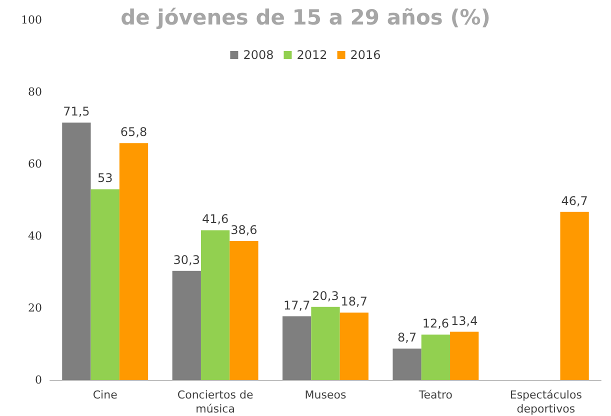 The image size is (611, 416). What do you see at coordinates (105, 395) in the screenshot?
I see `x-tick-label: Cine` at bounding box center [105, 395].